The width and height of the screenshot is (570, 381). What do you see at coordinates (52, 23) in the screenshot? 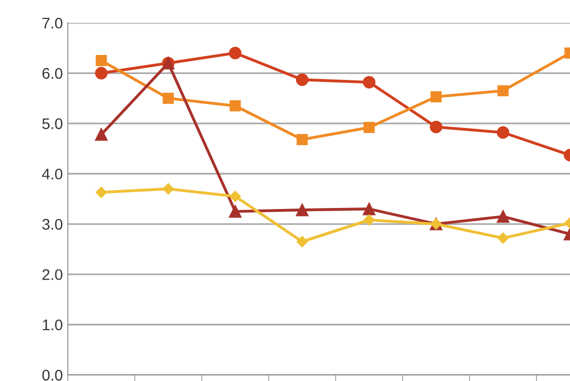
I see `y-tick-label: 7.0` at bounding box center [52, 23].